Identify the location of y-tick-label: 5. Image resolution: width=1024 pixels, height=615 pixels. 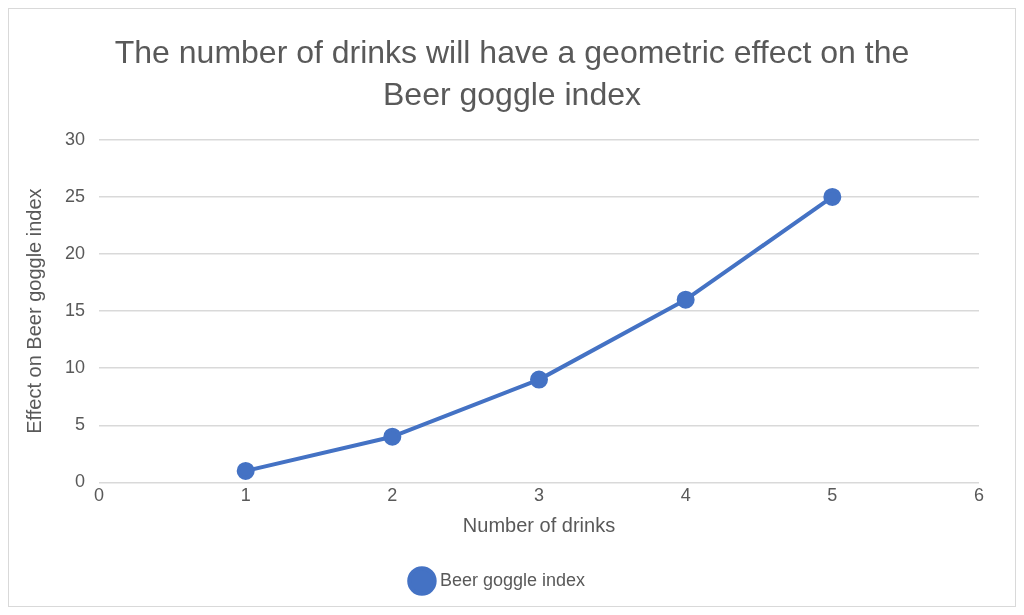
(80, 424).